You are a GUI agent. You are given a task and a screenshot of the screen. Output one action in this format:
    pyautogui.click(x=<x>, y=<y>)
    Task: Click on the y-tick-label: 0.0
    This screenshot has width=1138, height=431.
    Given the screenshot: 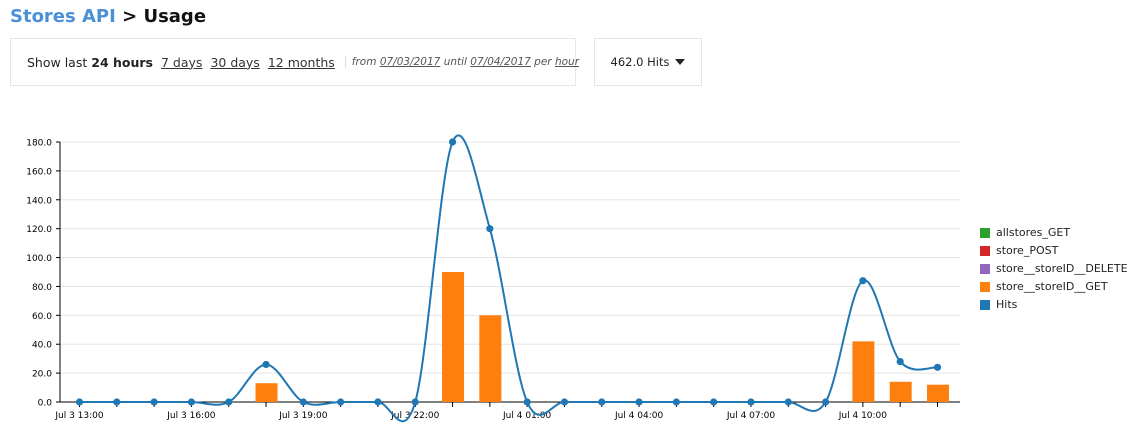 What is the action you would take?
    pyautogui.click(x=45, y=404)
    